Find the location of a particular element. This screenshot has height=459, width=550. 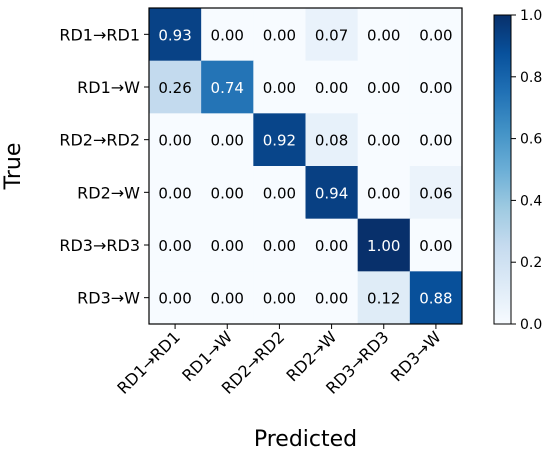

x-tick-label: RD3→W is located at coordinates (416, 356).